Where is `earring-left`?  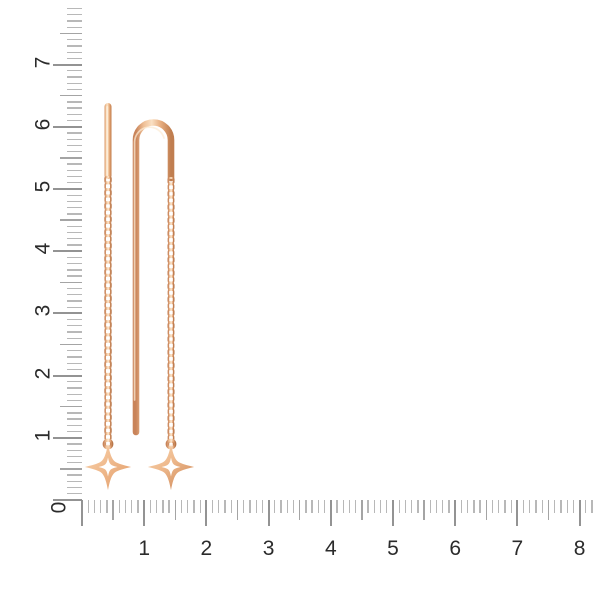 earring-left is located at coordinates (108, 297).